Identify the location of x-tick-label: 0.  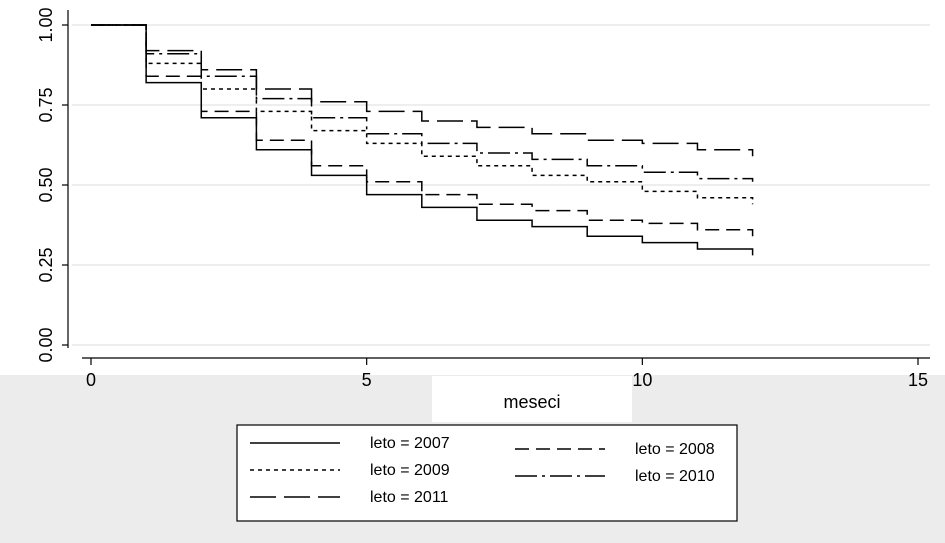
(91, 380).